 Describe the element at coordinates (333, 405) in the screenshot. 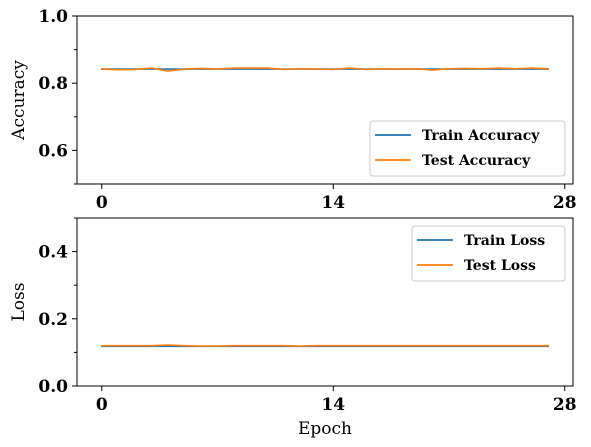

I see `loss-x-tick-label: 14` at that location.